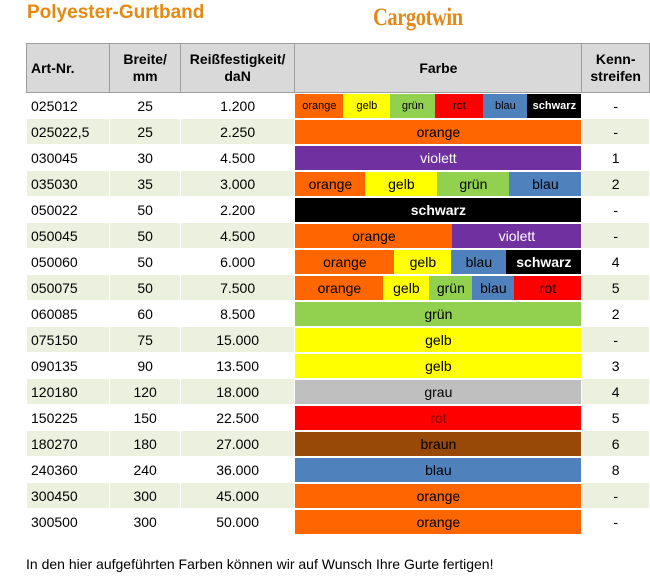 This screenshot has height=586, width=650. I want to click on cell-breite: 120, so click(145, 391).